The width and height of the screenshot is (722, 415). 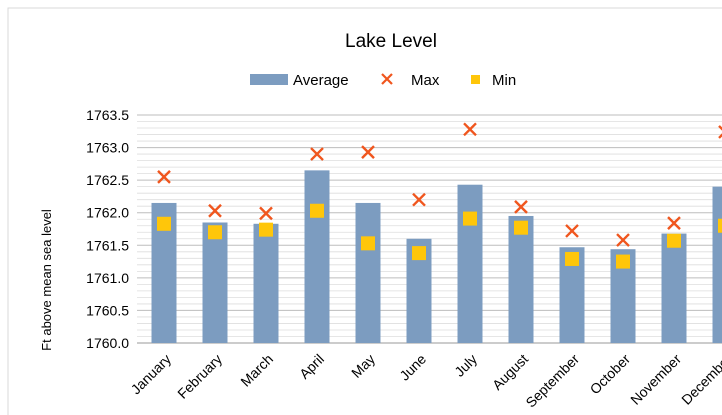 I want to click on marker-max-may, so click(x=368, y=152).